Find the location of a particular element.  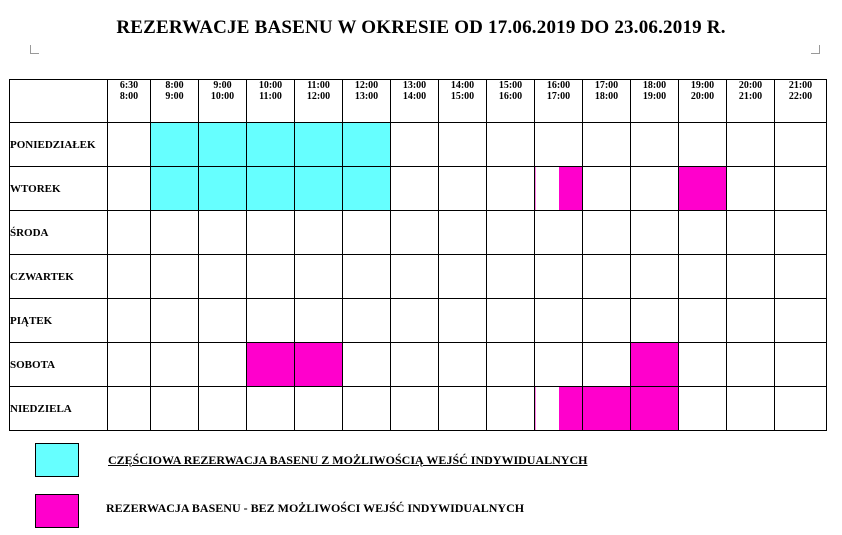

day-label: CZWARTEK is located at coordinates (58, 276).